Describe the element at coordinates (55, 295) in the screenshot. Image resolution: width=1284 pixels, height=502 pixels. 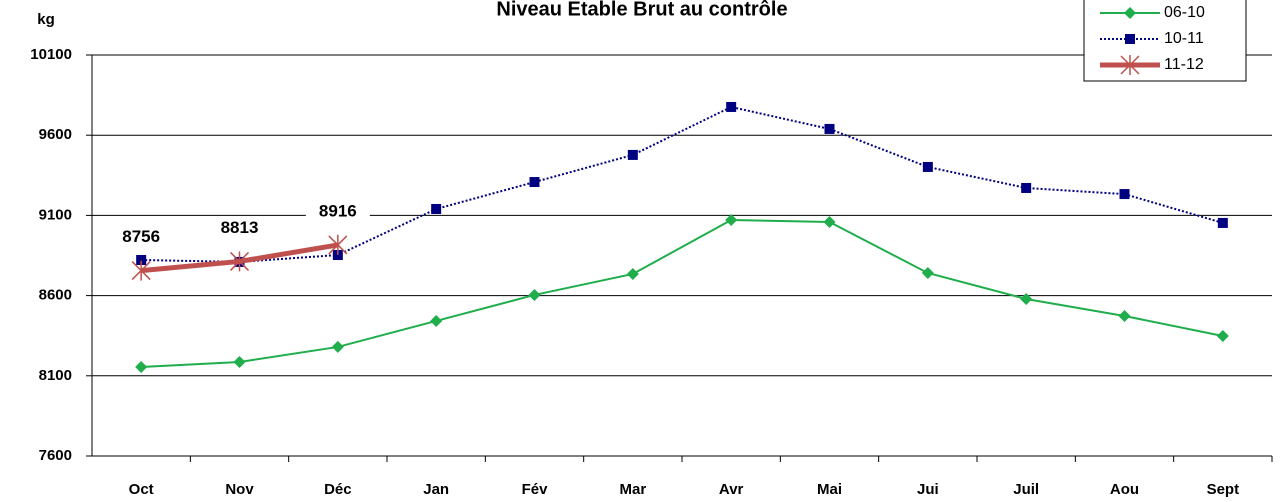
I see `y-tick-label: 8600` at that location.